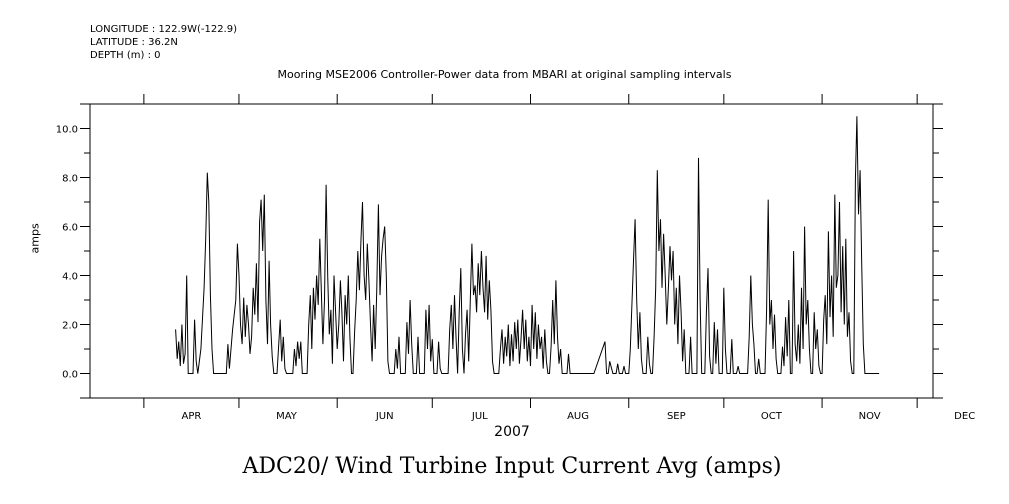 This screenshot has width=1009, height=504. Describe the element at coordinates (70, 277) in the screenshot. I see `y-tick-label: 4.0` at that location.